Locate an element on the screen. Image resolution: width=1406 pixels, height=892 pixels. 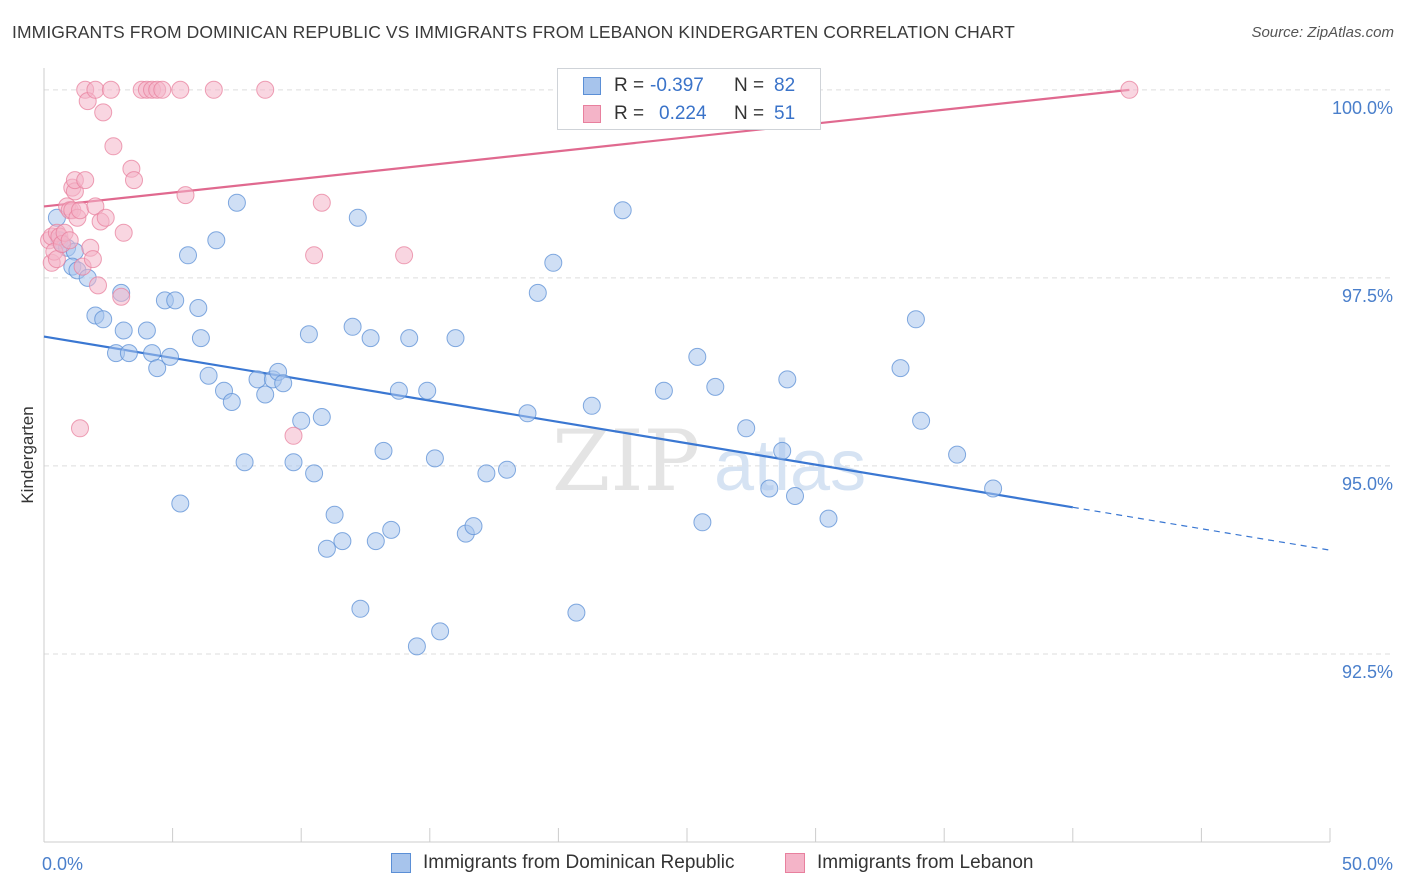
watermark: ZIP atlas is located at coordinates (709, 461).